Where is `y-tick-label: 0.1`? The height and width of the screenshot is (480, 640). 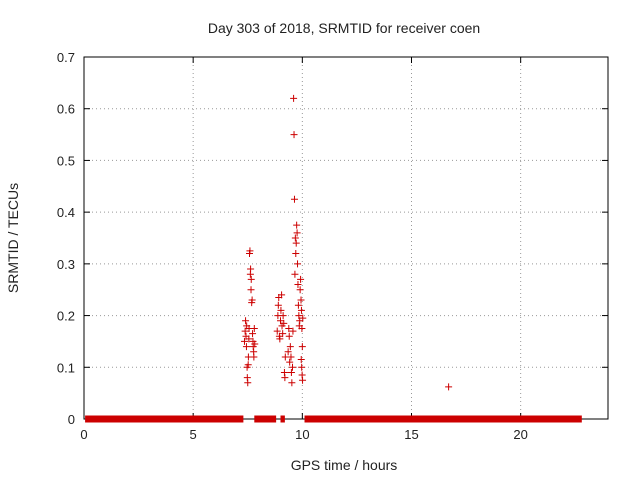
y-tick-label: 0.1 is located at coordinates (66, 367).